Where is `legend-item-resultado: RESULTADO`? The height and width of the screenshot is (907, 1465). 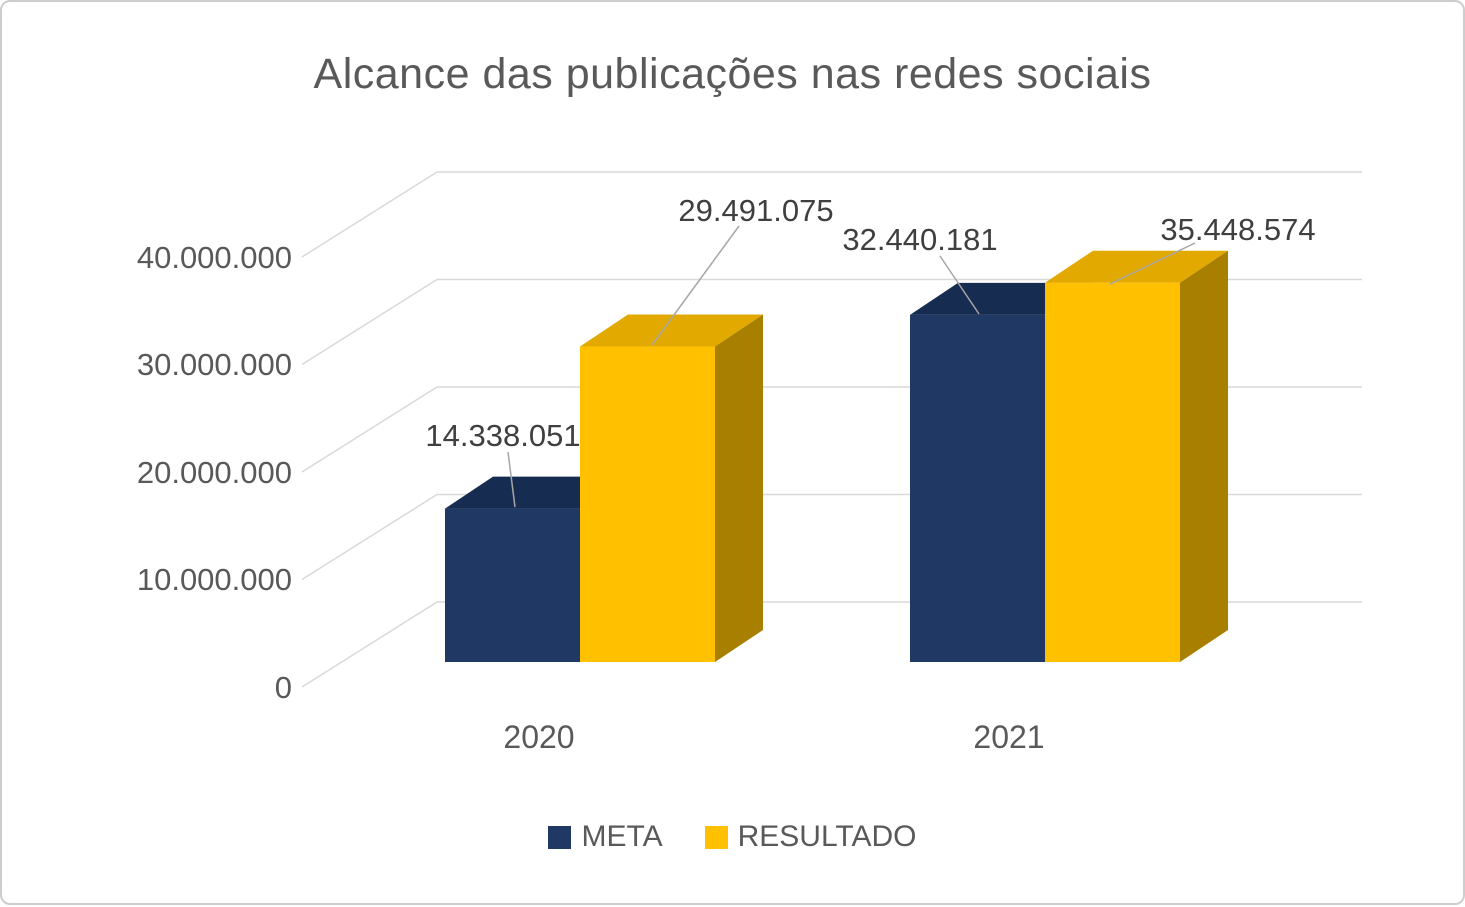 legend-item-resultado: RESULTADO is located at coordinates (810, 836).